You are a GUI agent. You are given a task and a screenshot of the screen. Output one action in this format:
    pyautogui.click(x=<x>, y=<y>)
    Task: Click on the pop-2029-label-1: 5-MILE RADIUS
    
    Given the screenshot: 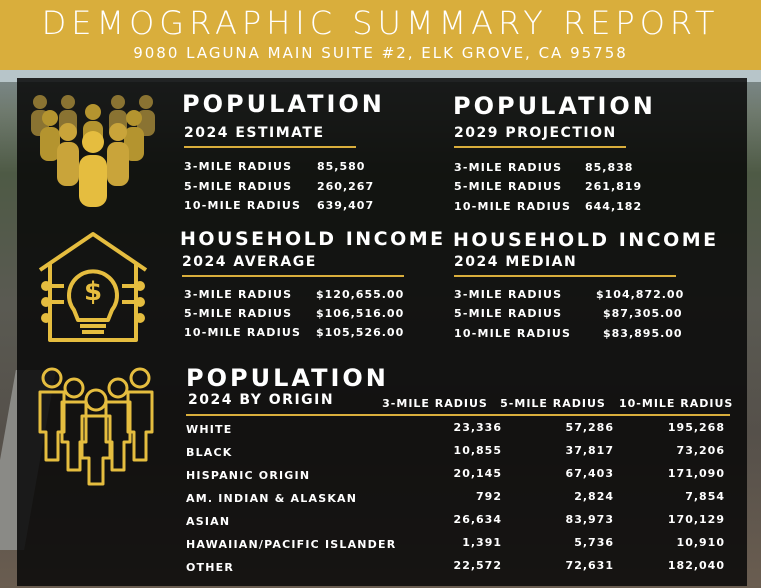 What is the action you would take?
    pyautogui.click(x=508, y=186)
    